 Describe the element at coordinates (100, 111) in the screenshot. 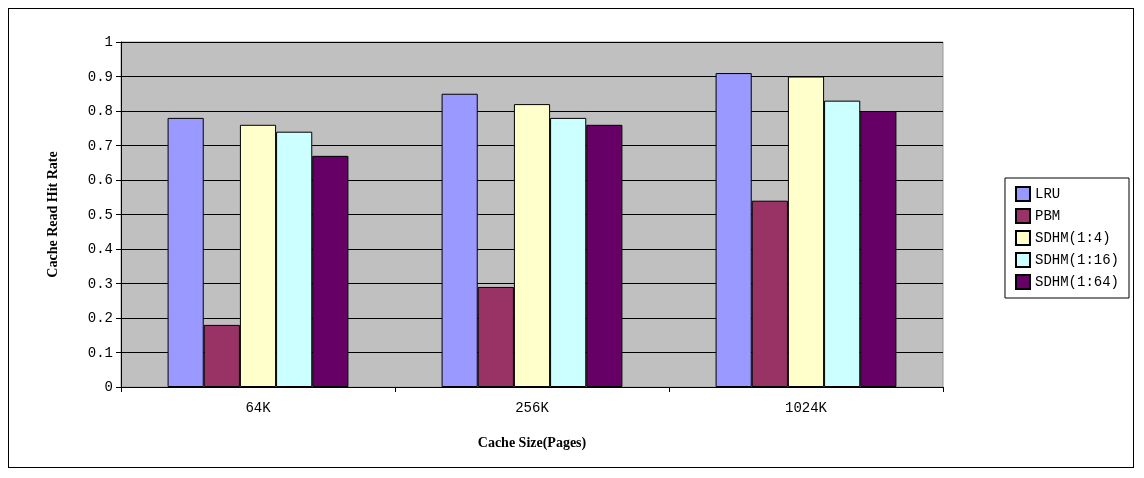

I see `y-tick-label: 0.8` at that location.